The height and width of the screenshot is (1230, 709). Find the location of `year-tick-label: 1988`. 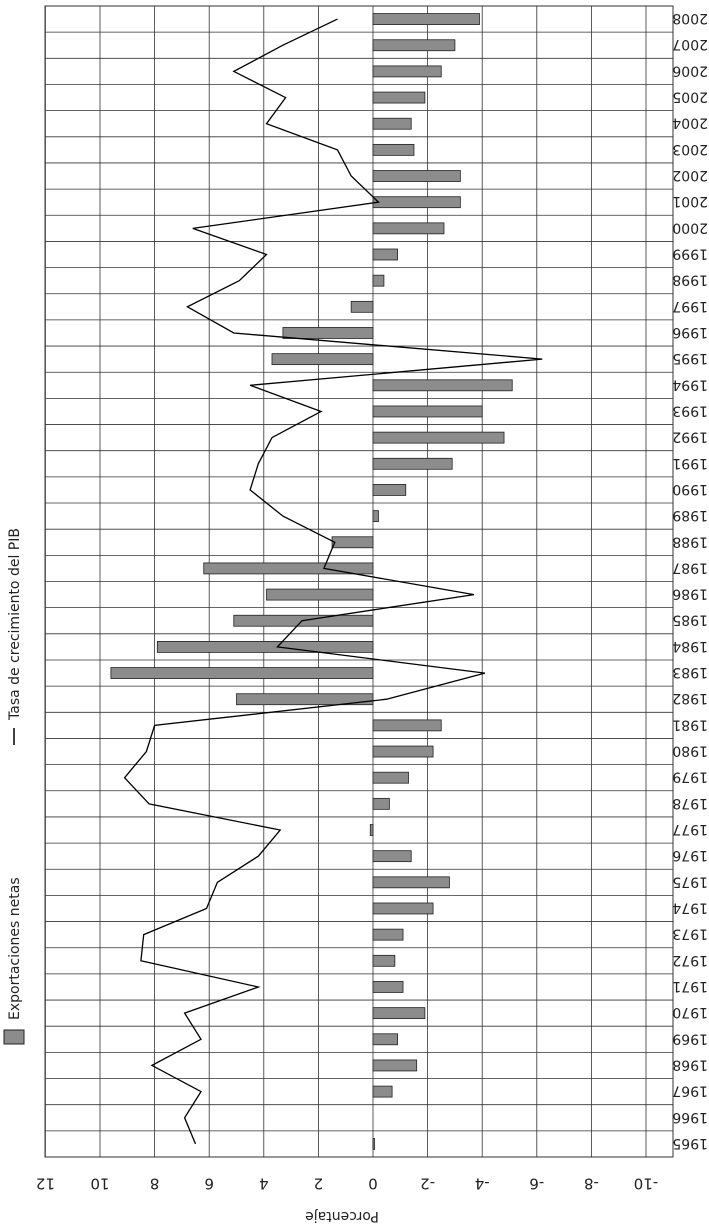

year-tick-label: 1988 is located at coordinates (690, 541).